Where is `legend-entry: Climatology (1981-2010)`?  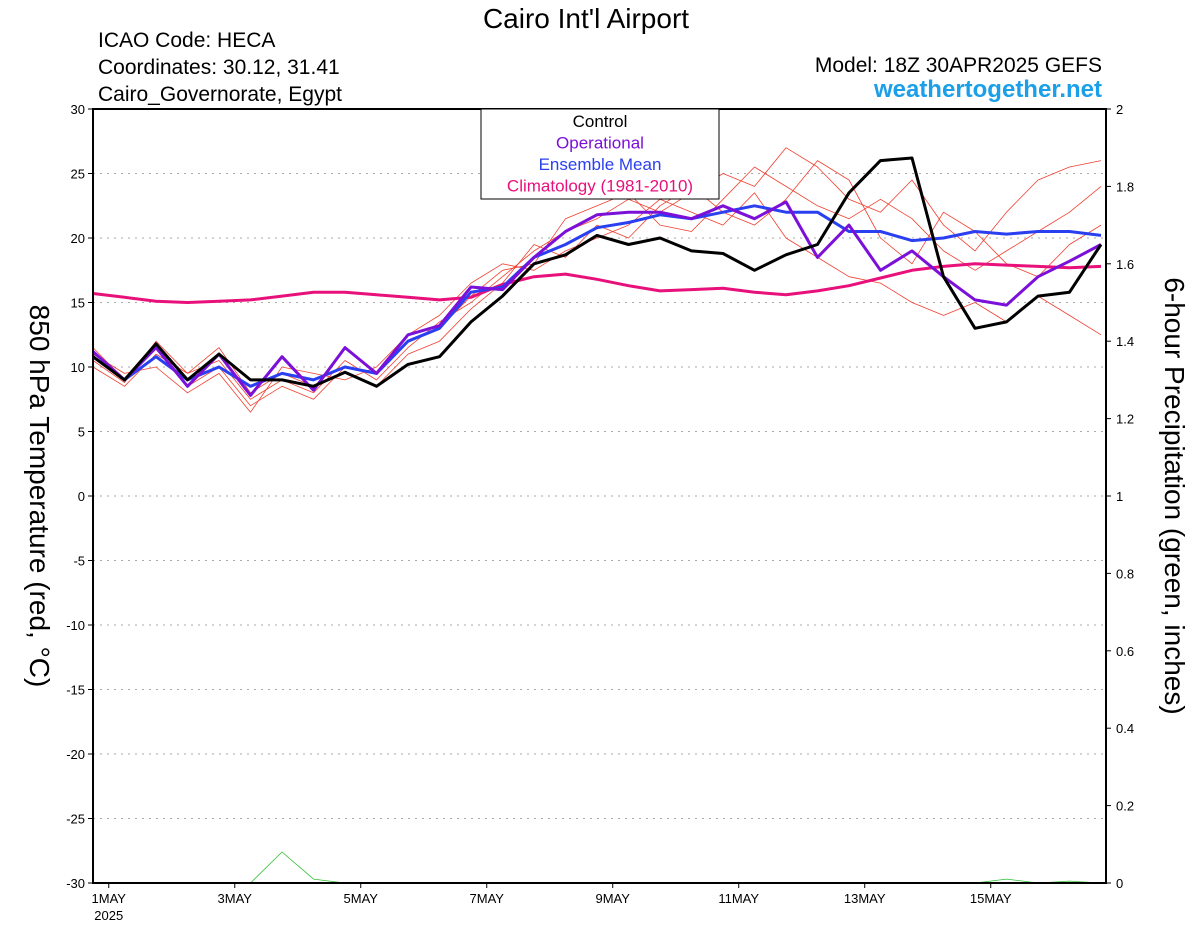
legend-entry: Climatology (1981-2010) is located at coordinates (600, 186).